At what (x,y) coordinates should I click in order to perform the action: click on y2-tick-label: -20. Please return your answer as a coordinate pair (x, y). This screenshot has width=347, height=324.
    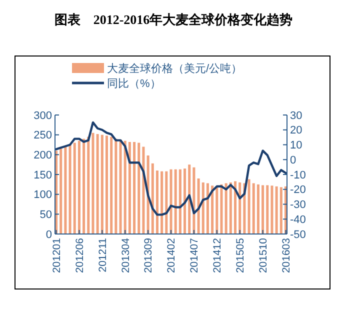
    Looking at the image, I should click on (298, 190).